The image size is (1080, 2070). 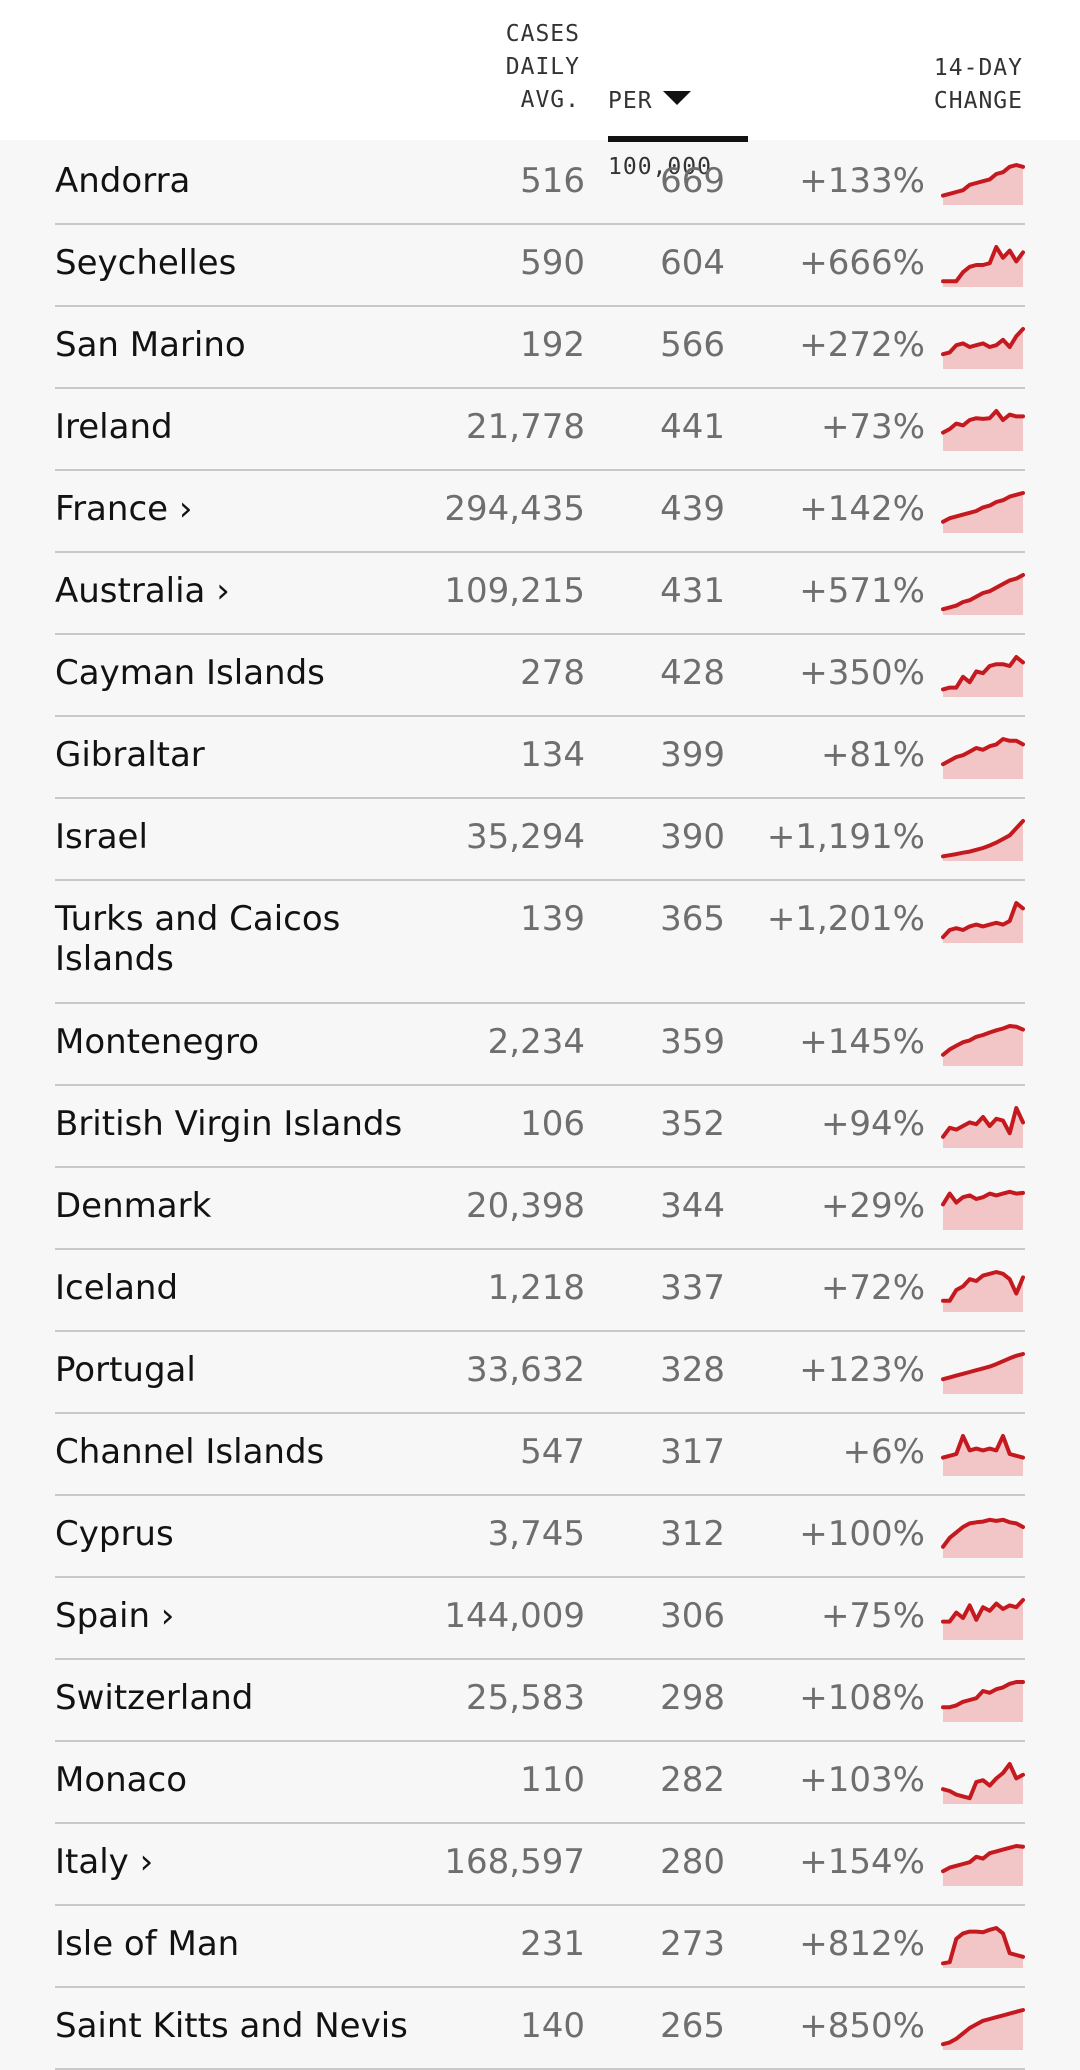 I want to click on cases-daily-avg: 168,597, so click(x=514, y=1862).